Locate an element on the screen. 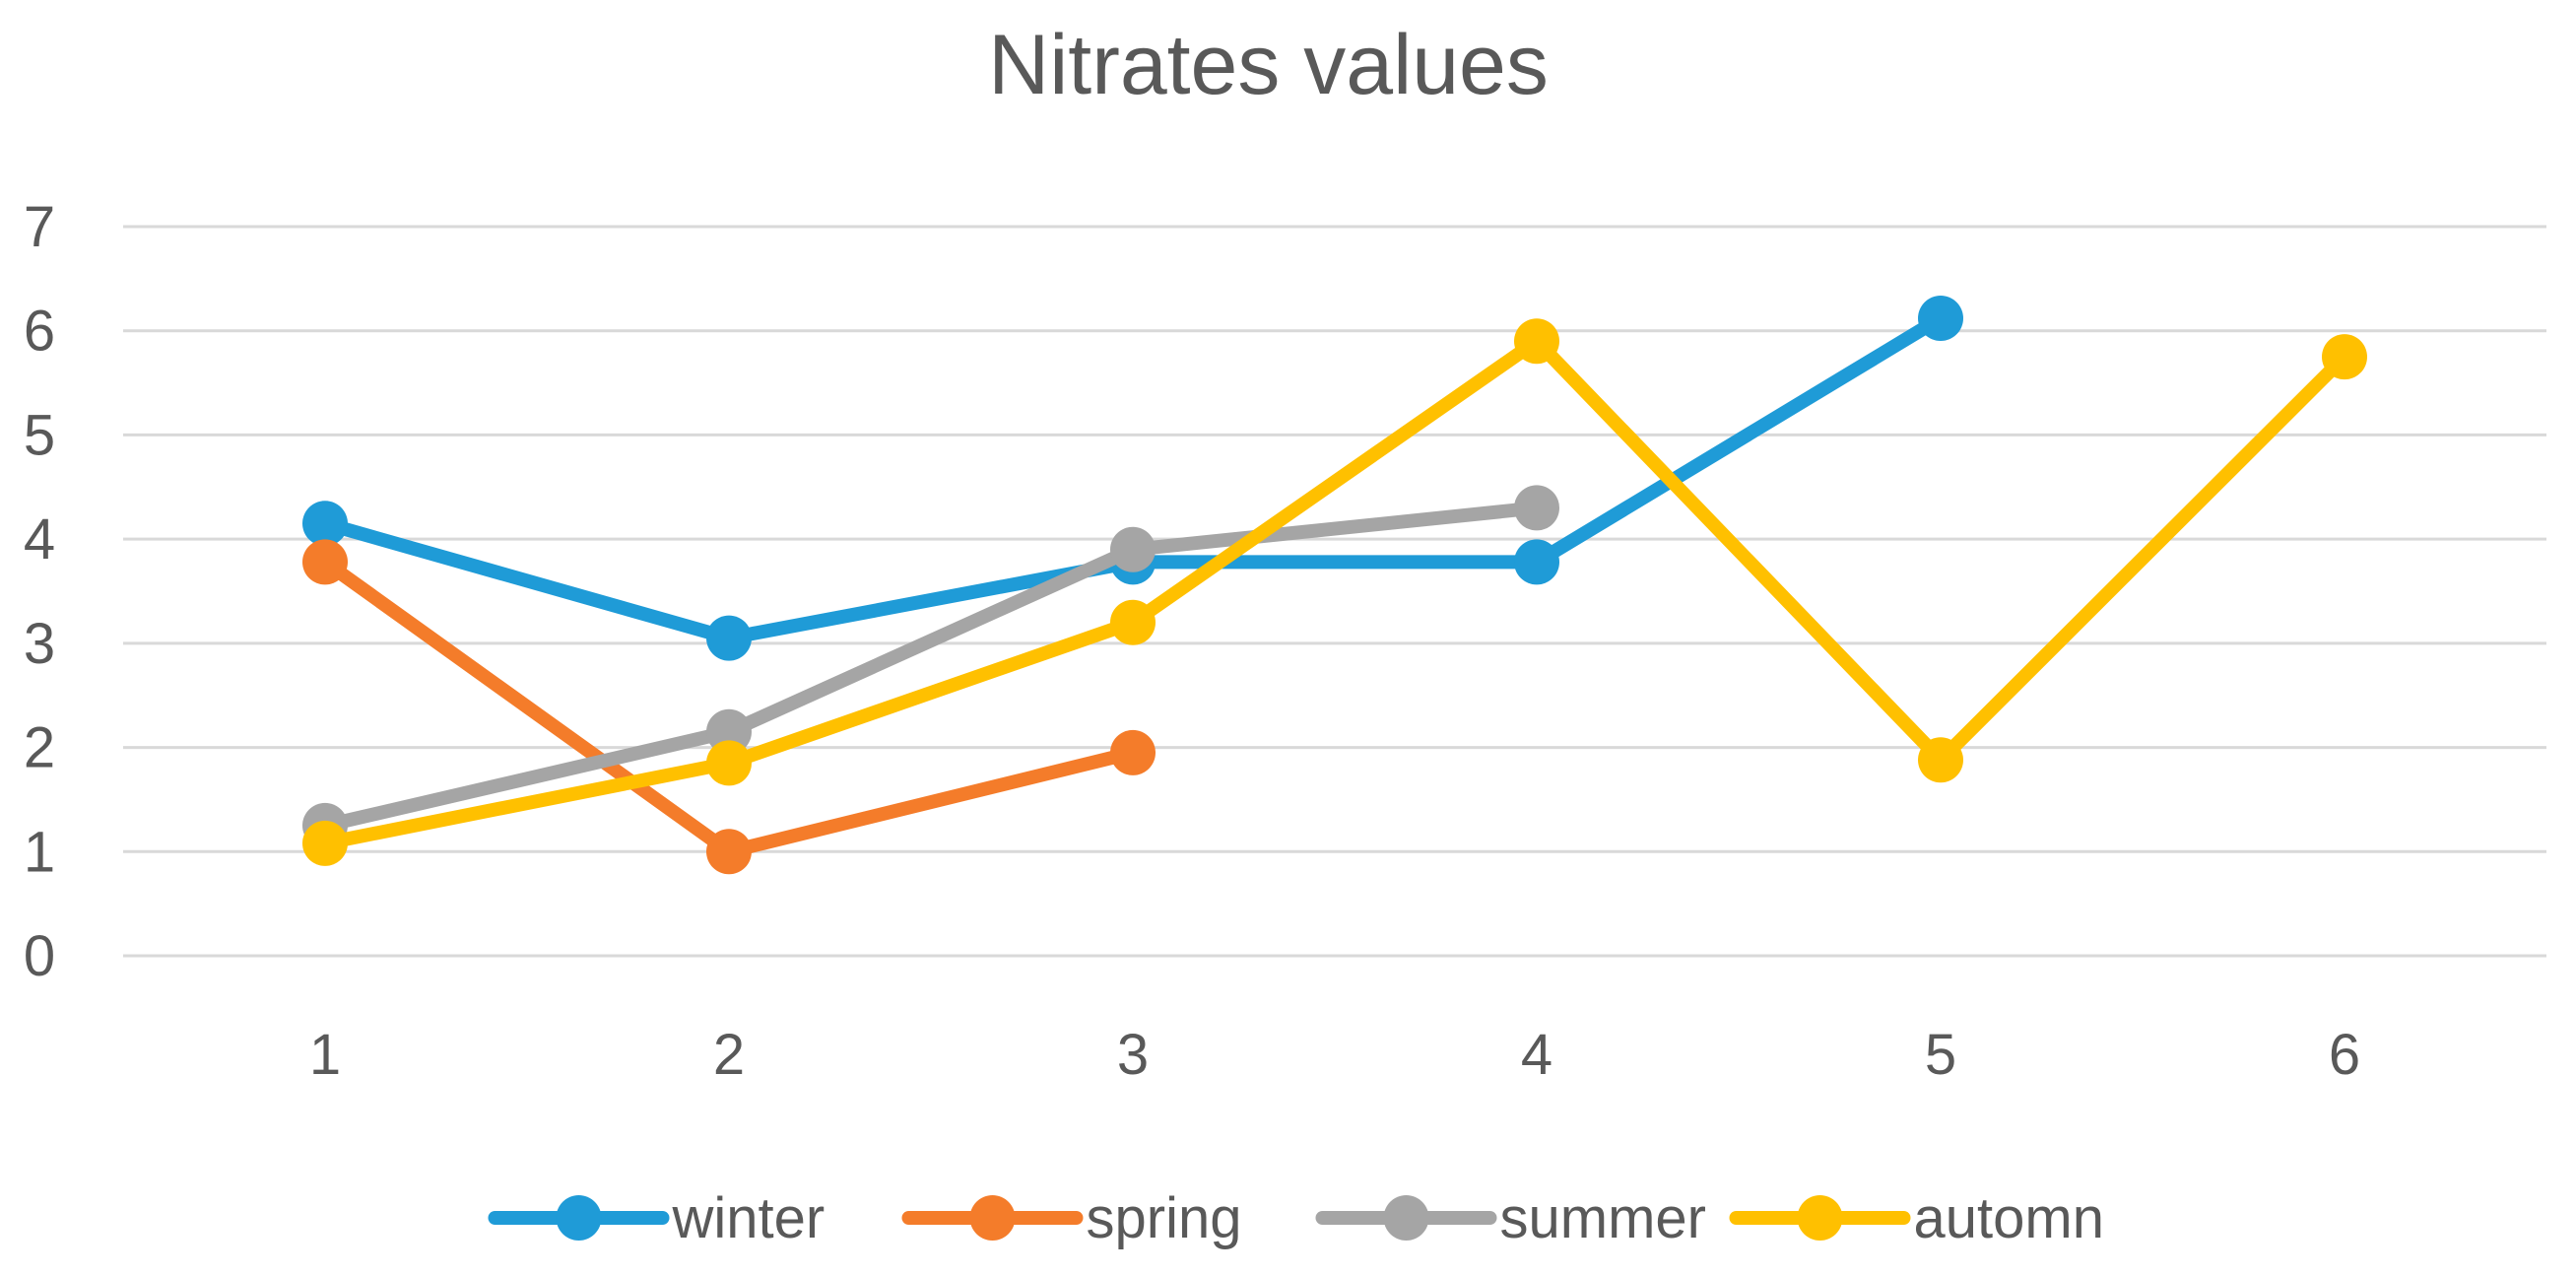 The image size is (2576, 1276). legend-item-summer: summer is located at coordinates (1511, 1218).